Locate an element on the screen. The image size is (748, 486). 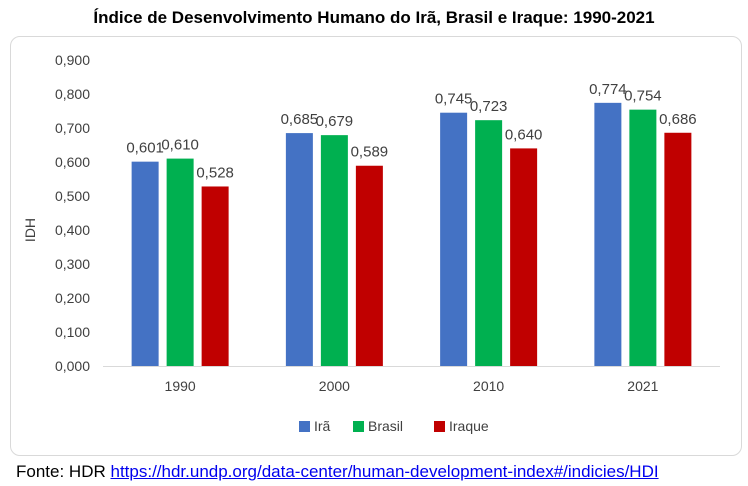
y-tick-label: 0,000 is located at coordinates (72, 366).